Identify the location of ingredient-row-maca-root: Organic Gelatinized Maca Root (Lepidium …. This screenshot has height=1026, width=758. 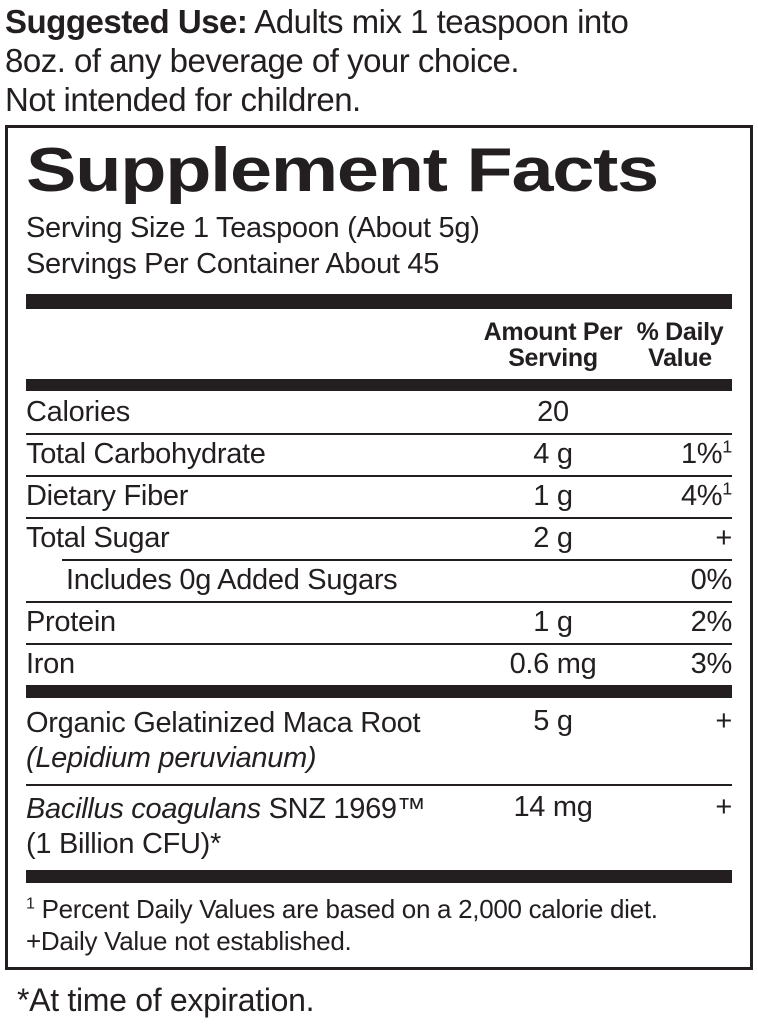
(379, 741).